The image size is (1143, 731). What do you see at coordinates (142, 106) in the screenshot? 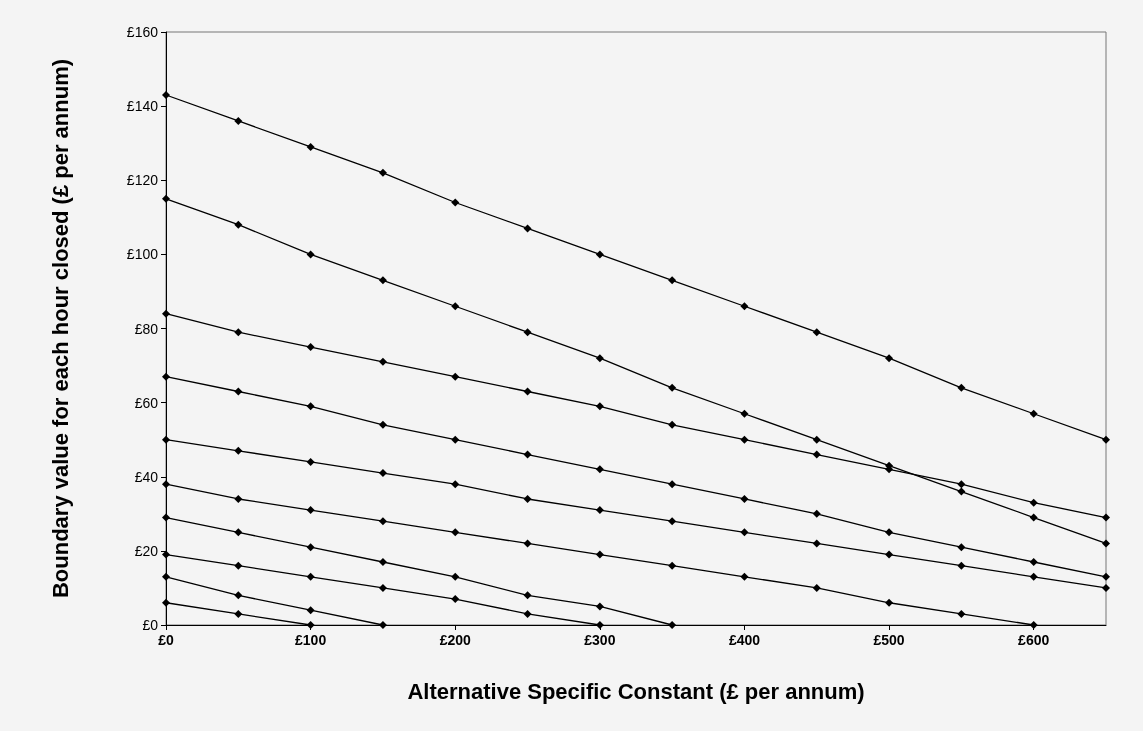
I see `y-tick-label: £140` at bounding box center [142, 106].